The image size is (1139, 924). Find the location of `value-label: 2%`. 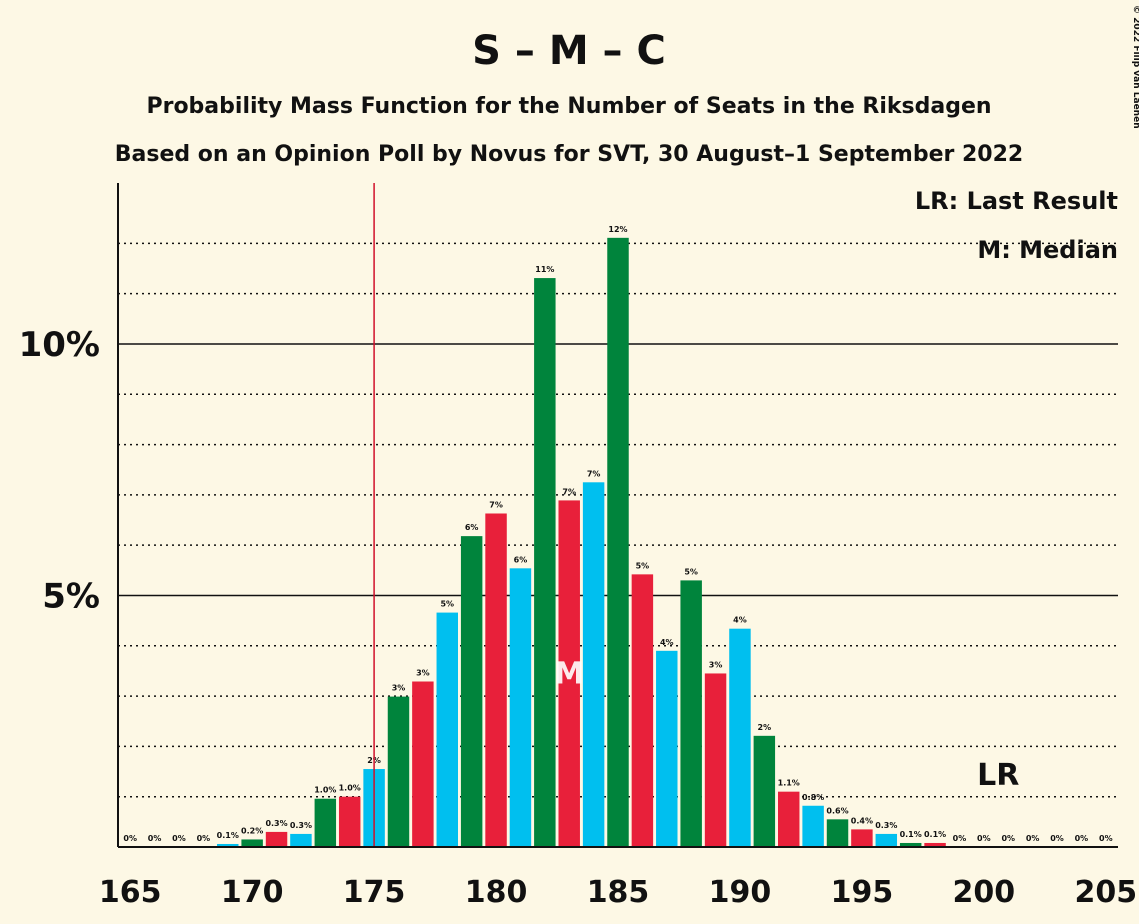

value-label: 2% is located at coordinates (765, 727).